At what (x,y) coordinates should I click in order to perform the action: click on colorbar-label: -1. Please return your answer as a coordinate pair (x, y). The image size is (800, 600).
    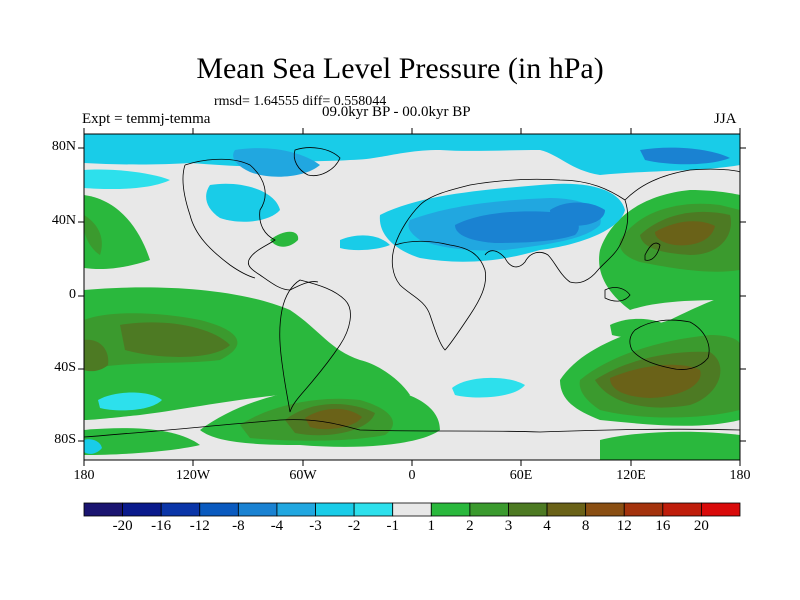
    Looking at the image, I should click on (392, 526).